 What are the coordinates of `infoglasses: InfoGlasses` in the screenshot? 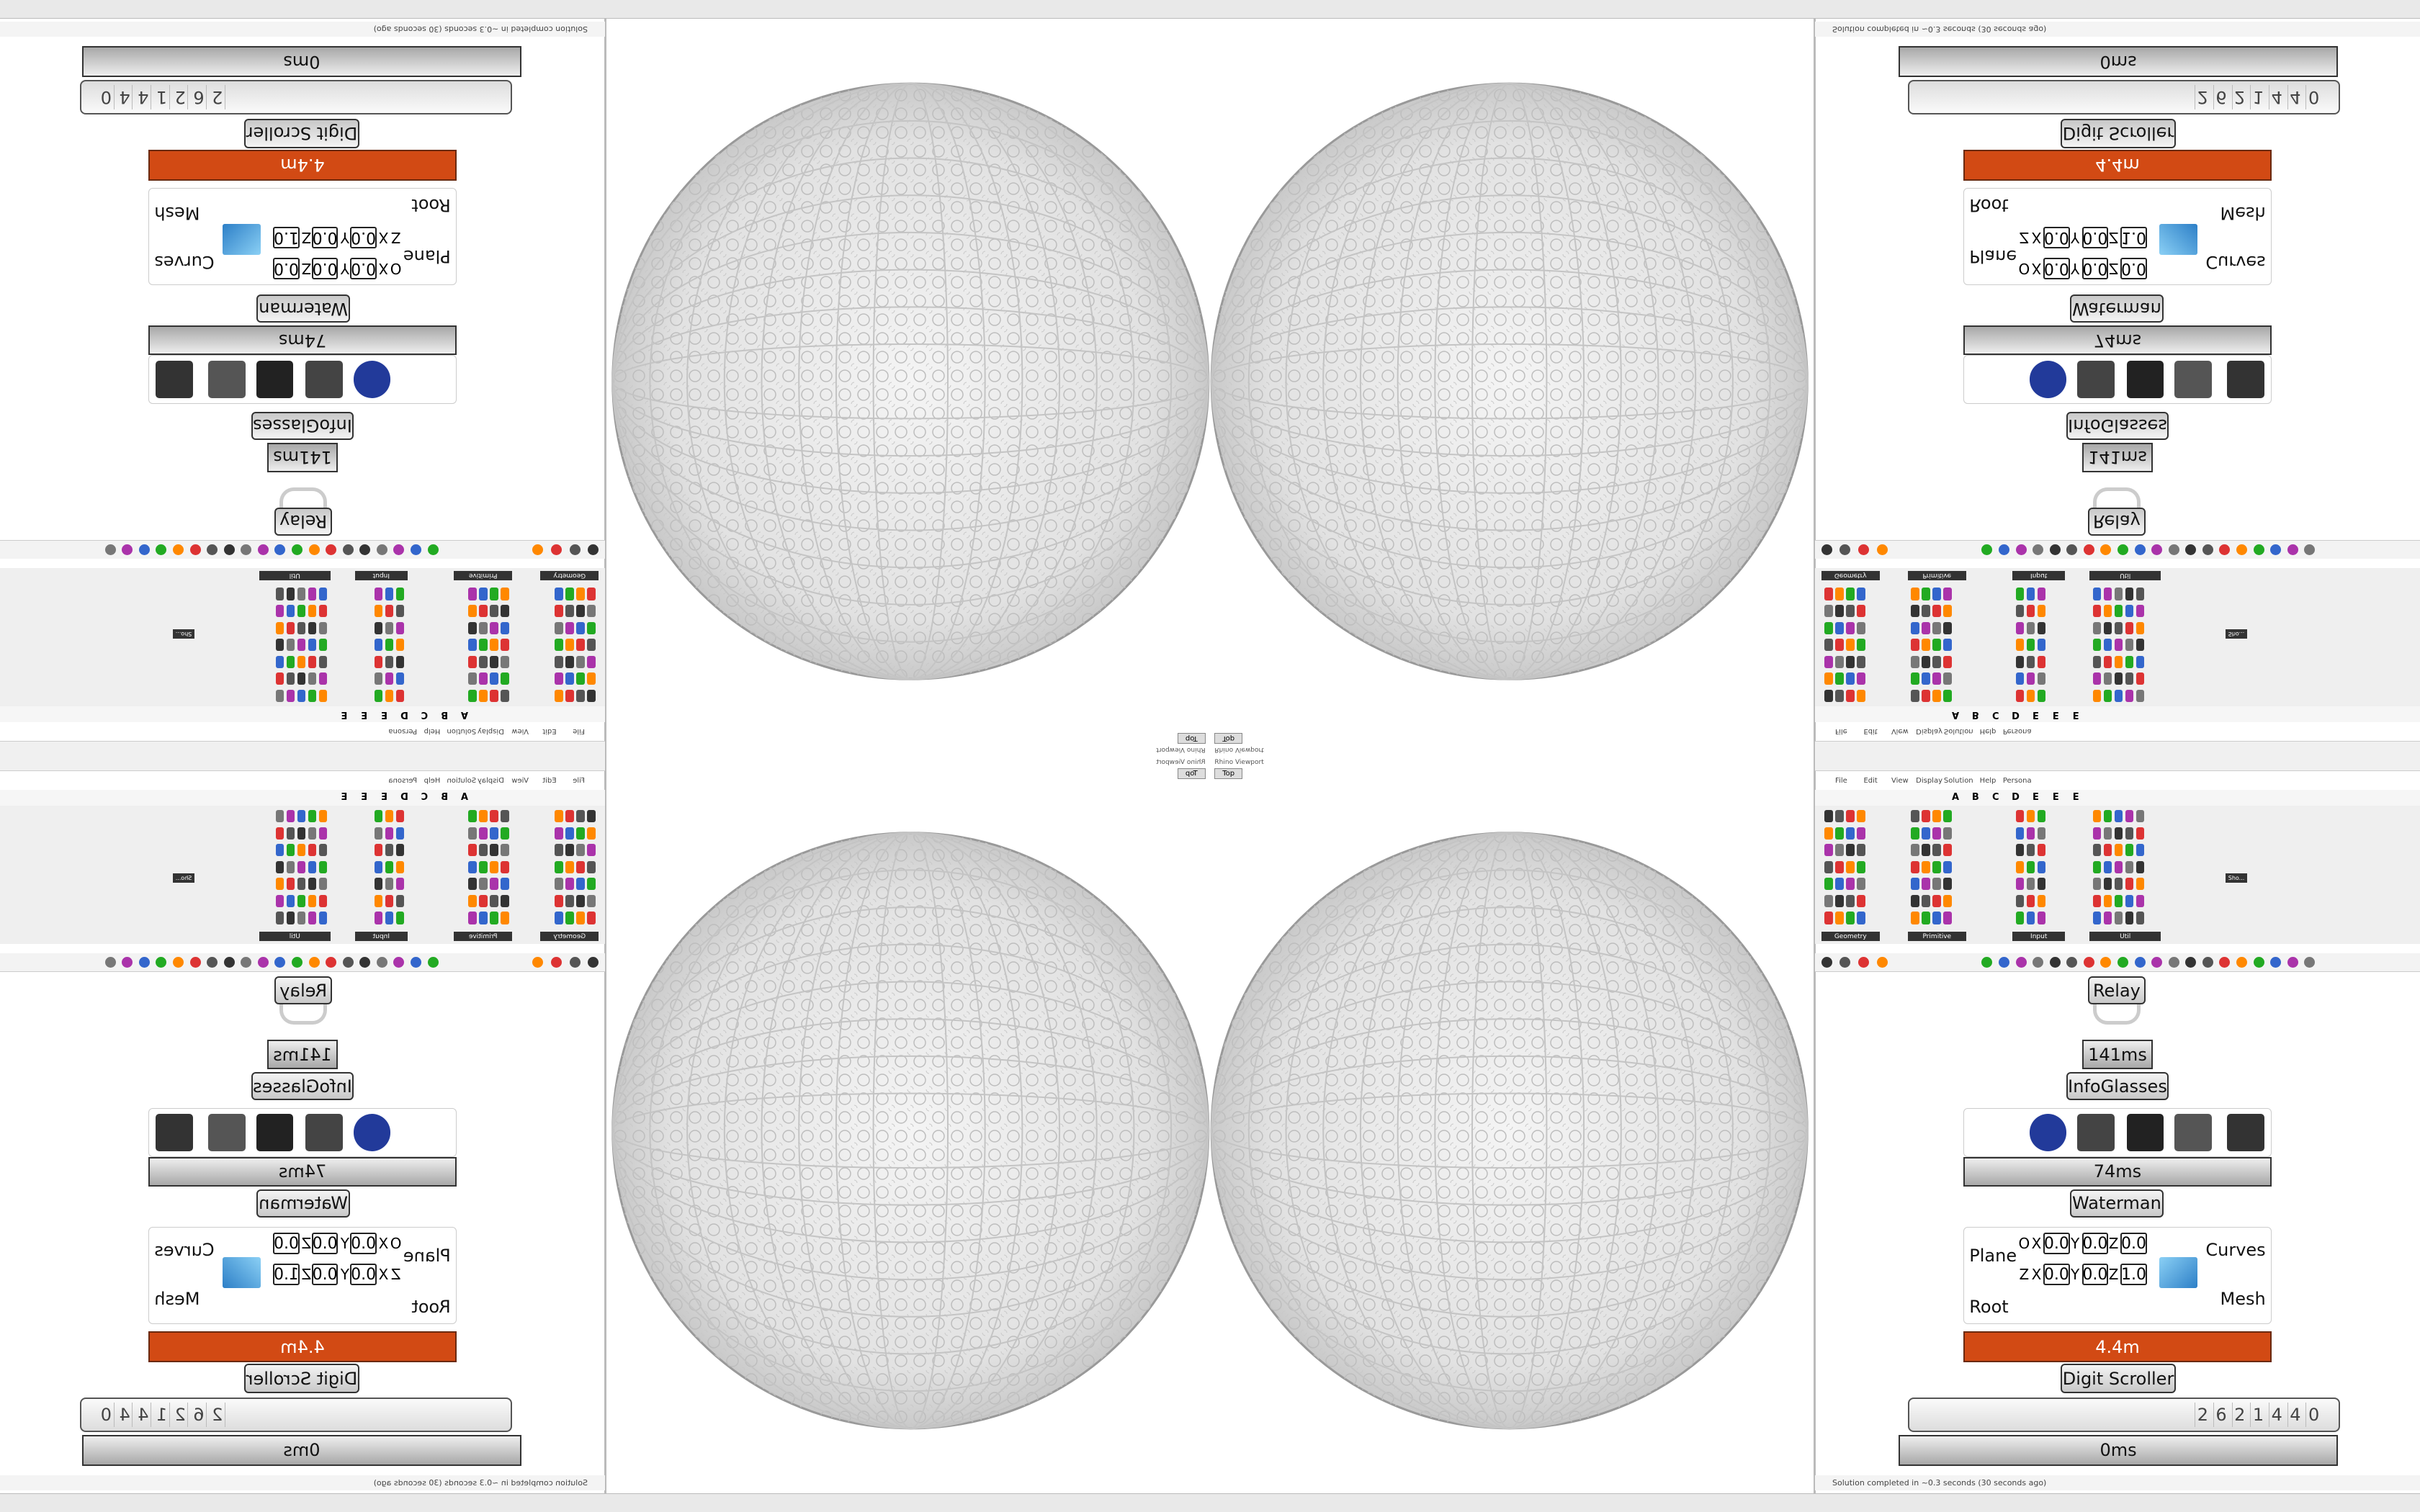 It's located at (2117, 426).